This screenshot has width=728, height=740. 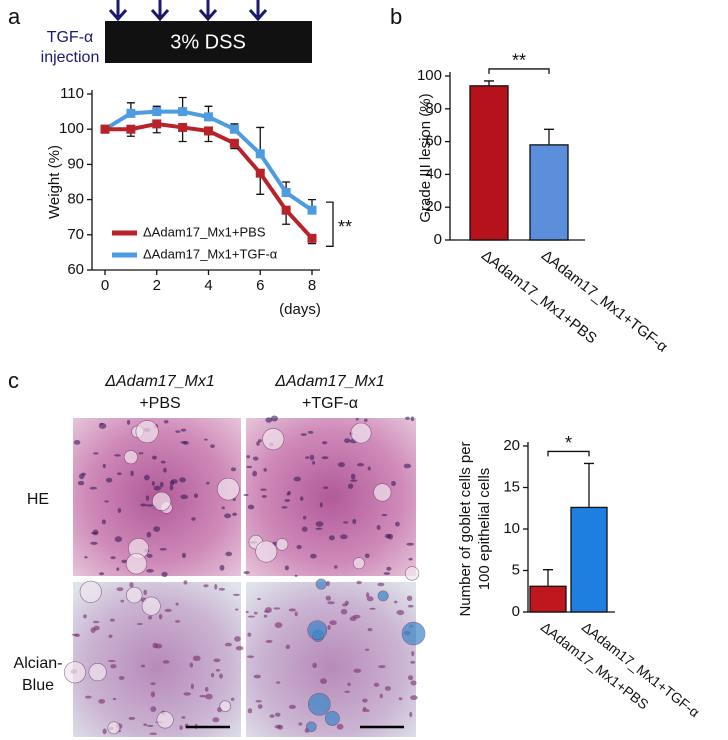 What do you see at coordinates (516, 569) in the screenshot?
I see `y-tick-label: 5` at bounding box center [516, 569].